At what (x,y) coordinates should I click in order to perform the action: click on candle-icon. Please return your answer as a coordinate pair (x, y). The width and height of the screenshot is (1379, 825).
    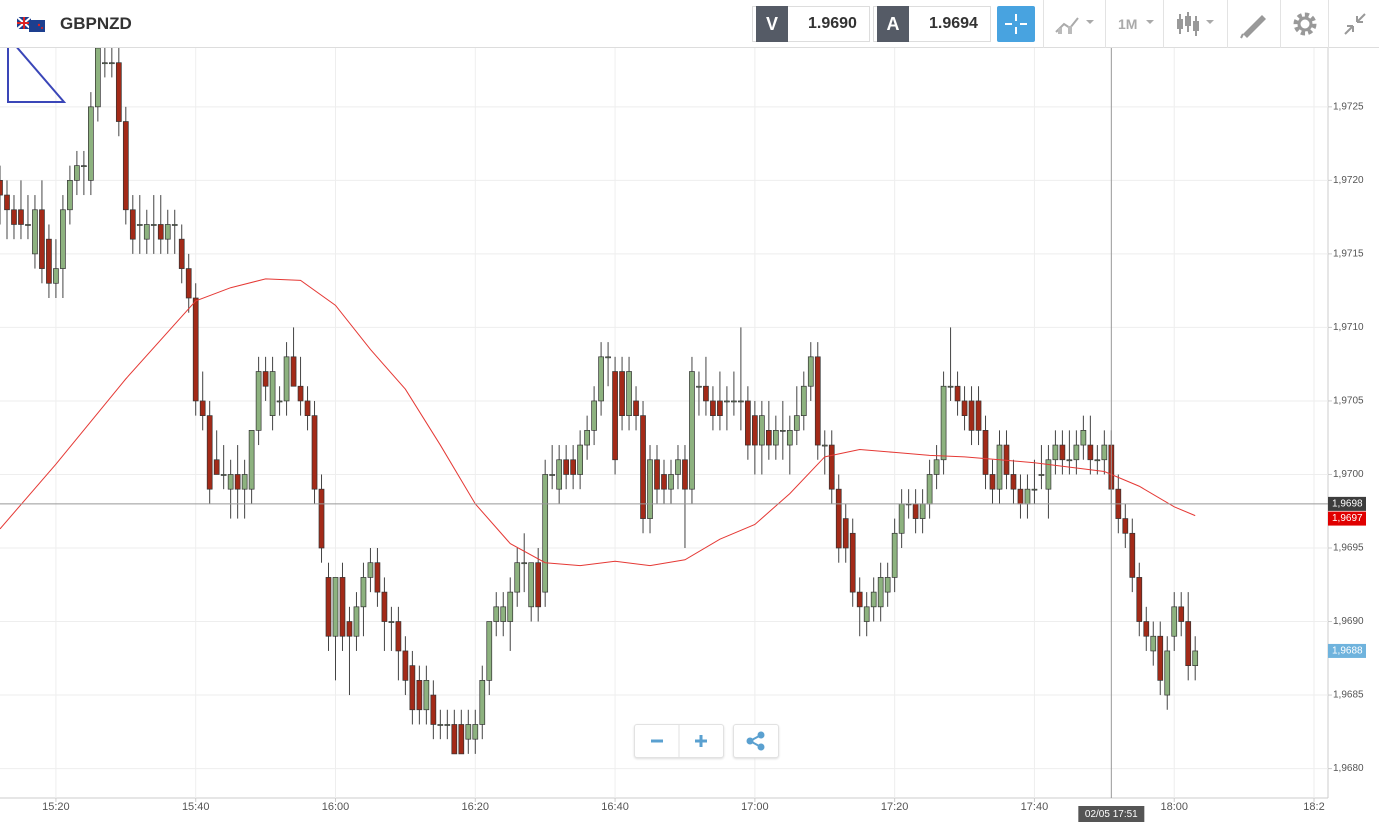
    Looking at the image, I should click on (1195, 24).